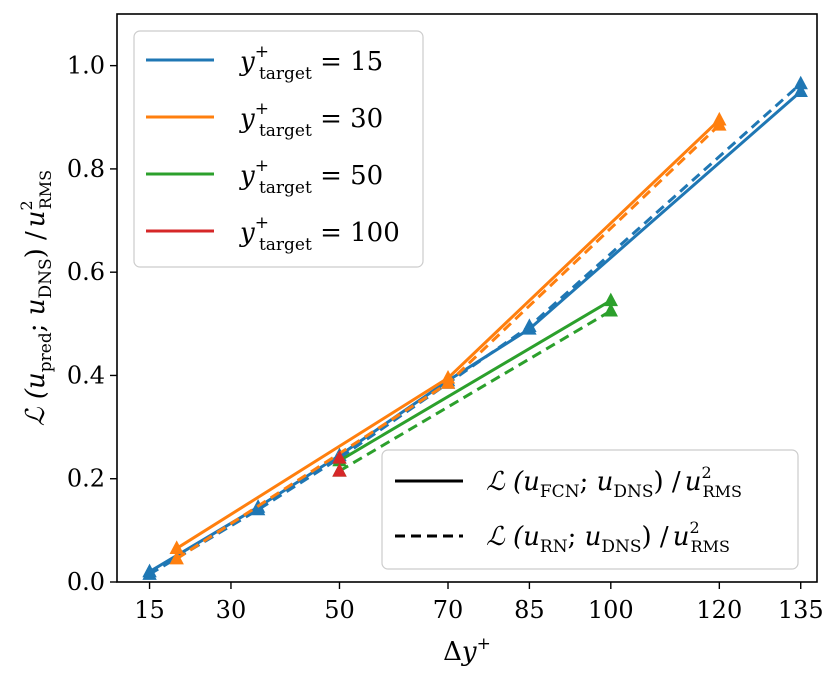 The height and width of the screenshot is (682, 830). Describe the element at coordinates (339, 610) in the screenshot. I see `x-tick-label: 50` at that location.